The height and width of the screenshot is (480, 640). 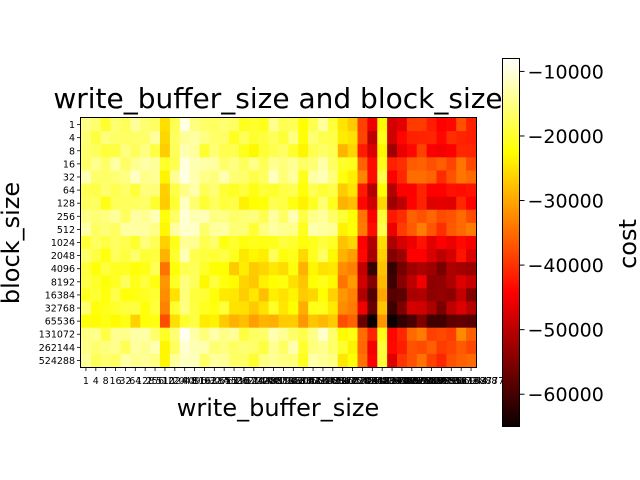 I want to click on y-tick-label: 4096, so click(x=63, y=269).